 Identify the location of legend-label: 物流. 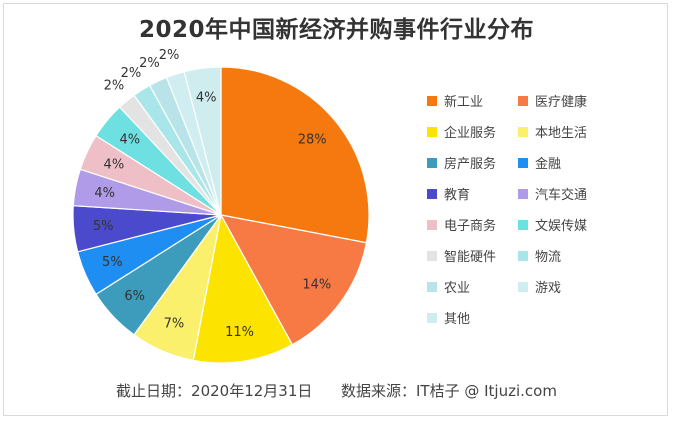
(548, 257).